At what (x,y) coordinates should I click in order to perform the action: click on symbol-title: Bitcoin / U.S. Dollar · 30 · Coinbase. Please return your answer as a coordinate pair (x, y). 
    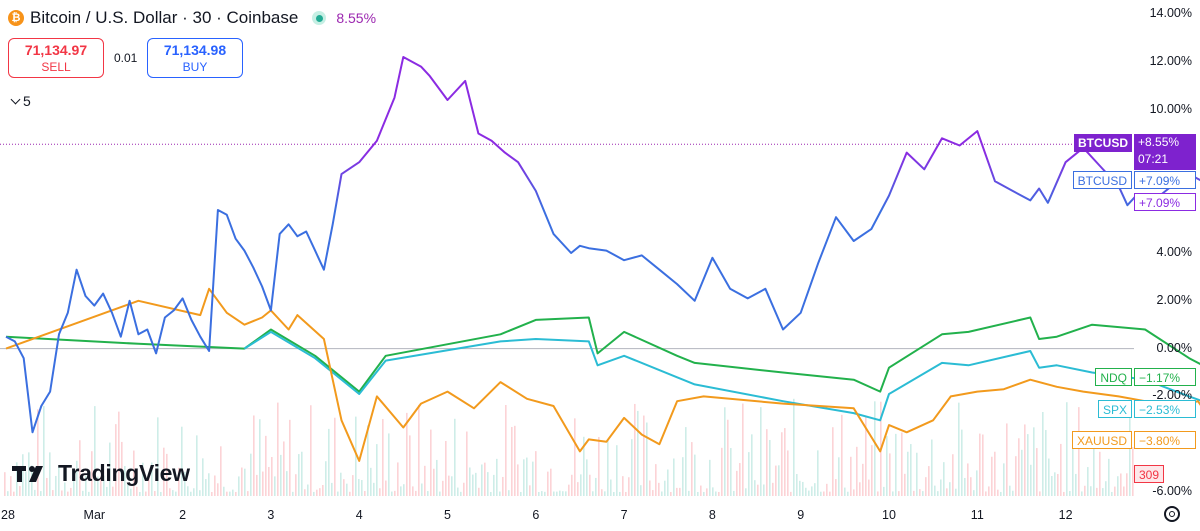
    Looking at the image, I should click on (164, 17).